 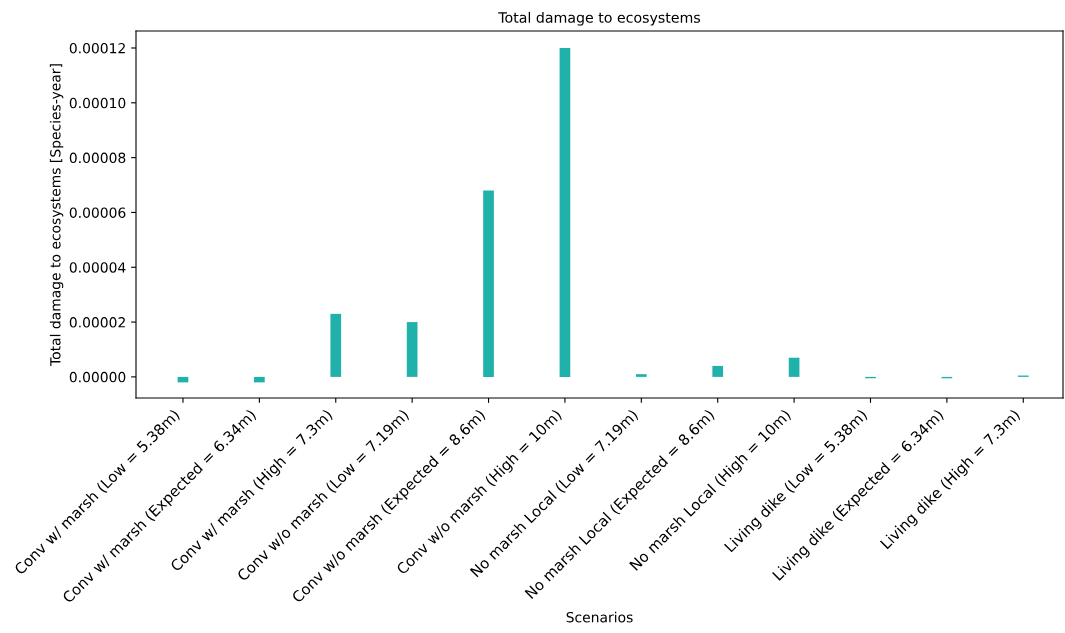 I want to click on y-tick-label: 0.00010, so click(x=97, y=103).